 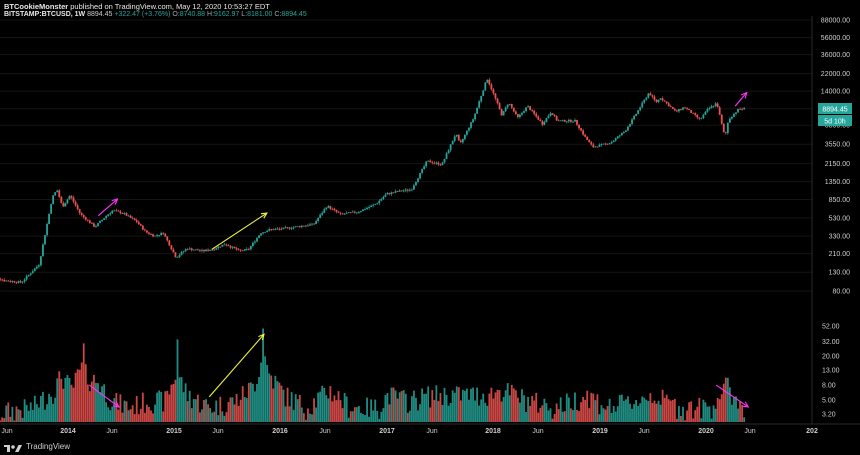 What do you see at coordinates (835, 38) in the screenshot?
I see `price-tick-label: 56000.00` at bounding box center [835, 38].